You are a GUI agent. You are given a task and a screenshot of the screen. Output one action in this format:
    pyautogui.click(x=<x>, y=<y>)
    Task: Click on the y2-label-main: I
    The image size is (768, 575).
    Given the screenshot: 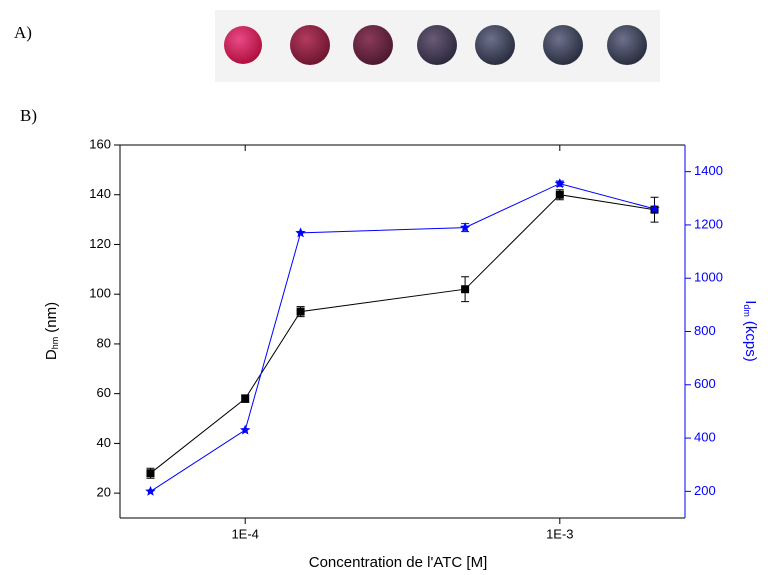 What is the action you would take?
    pyautogui.click(x=750, y=302)
    